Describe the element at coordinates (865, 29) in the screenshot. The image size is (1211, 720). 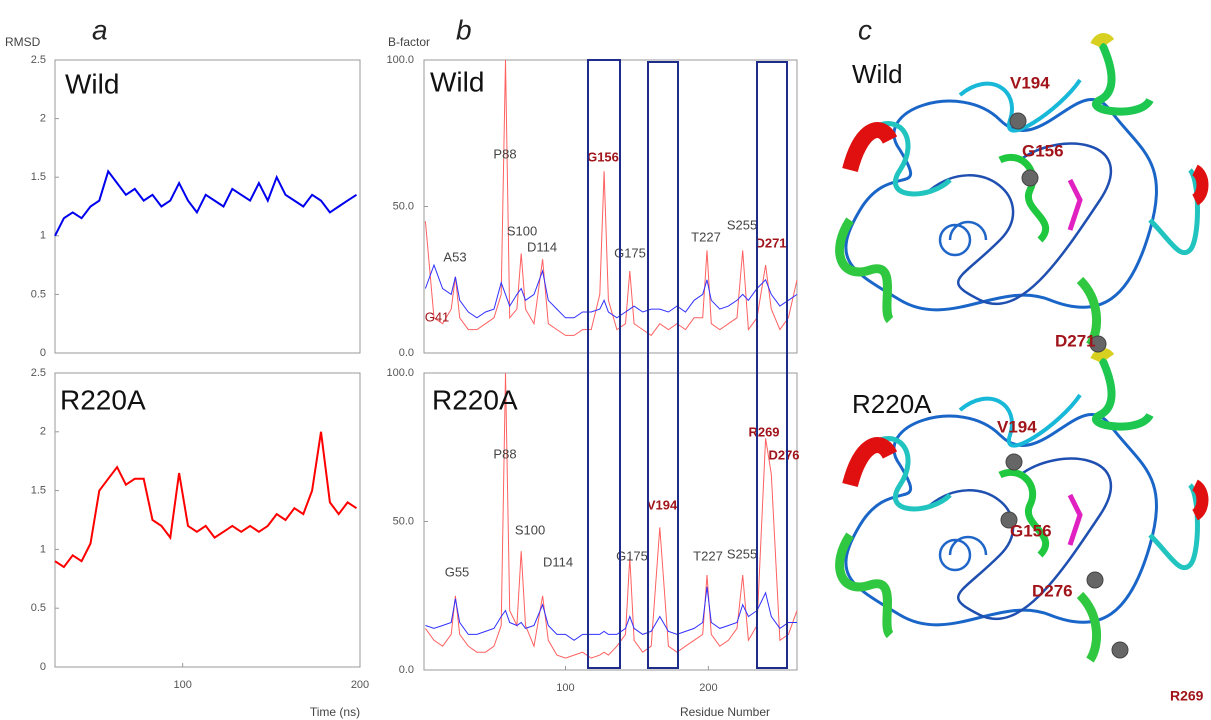
I see `panel-label: c` at that location.